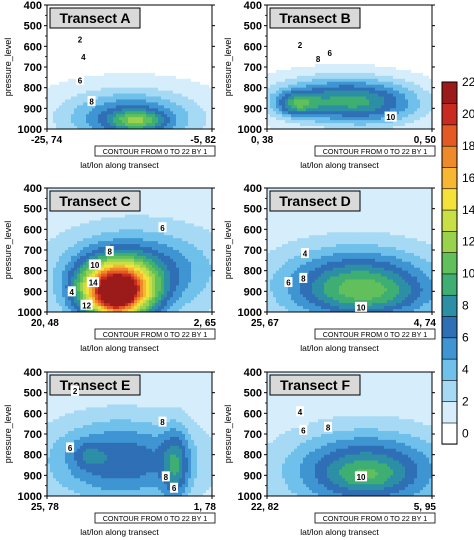  Describe the element at coordinates (91, 101) in the screenshot. I see `contour-label-bg` at that location.